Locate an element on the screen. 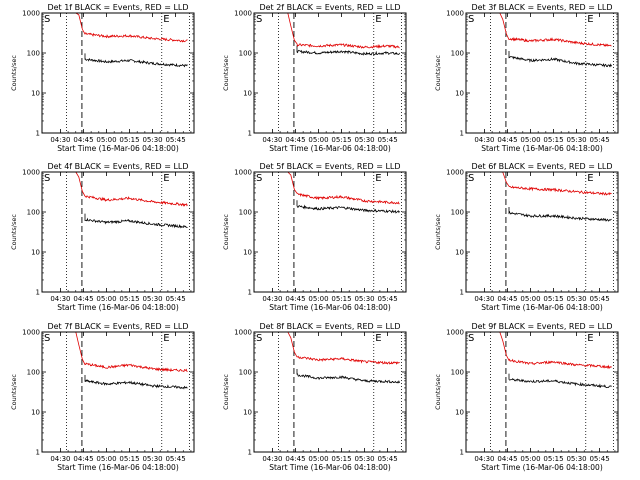  panel-title: Det 4f BLACK = Events, RED = LLD is located at coordinates (117, 166).